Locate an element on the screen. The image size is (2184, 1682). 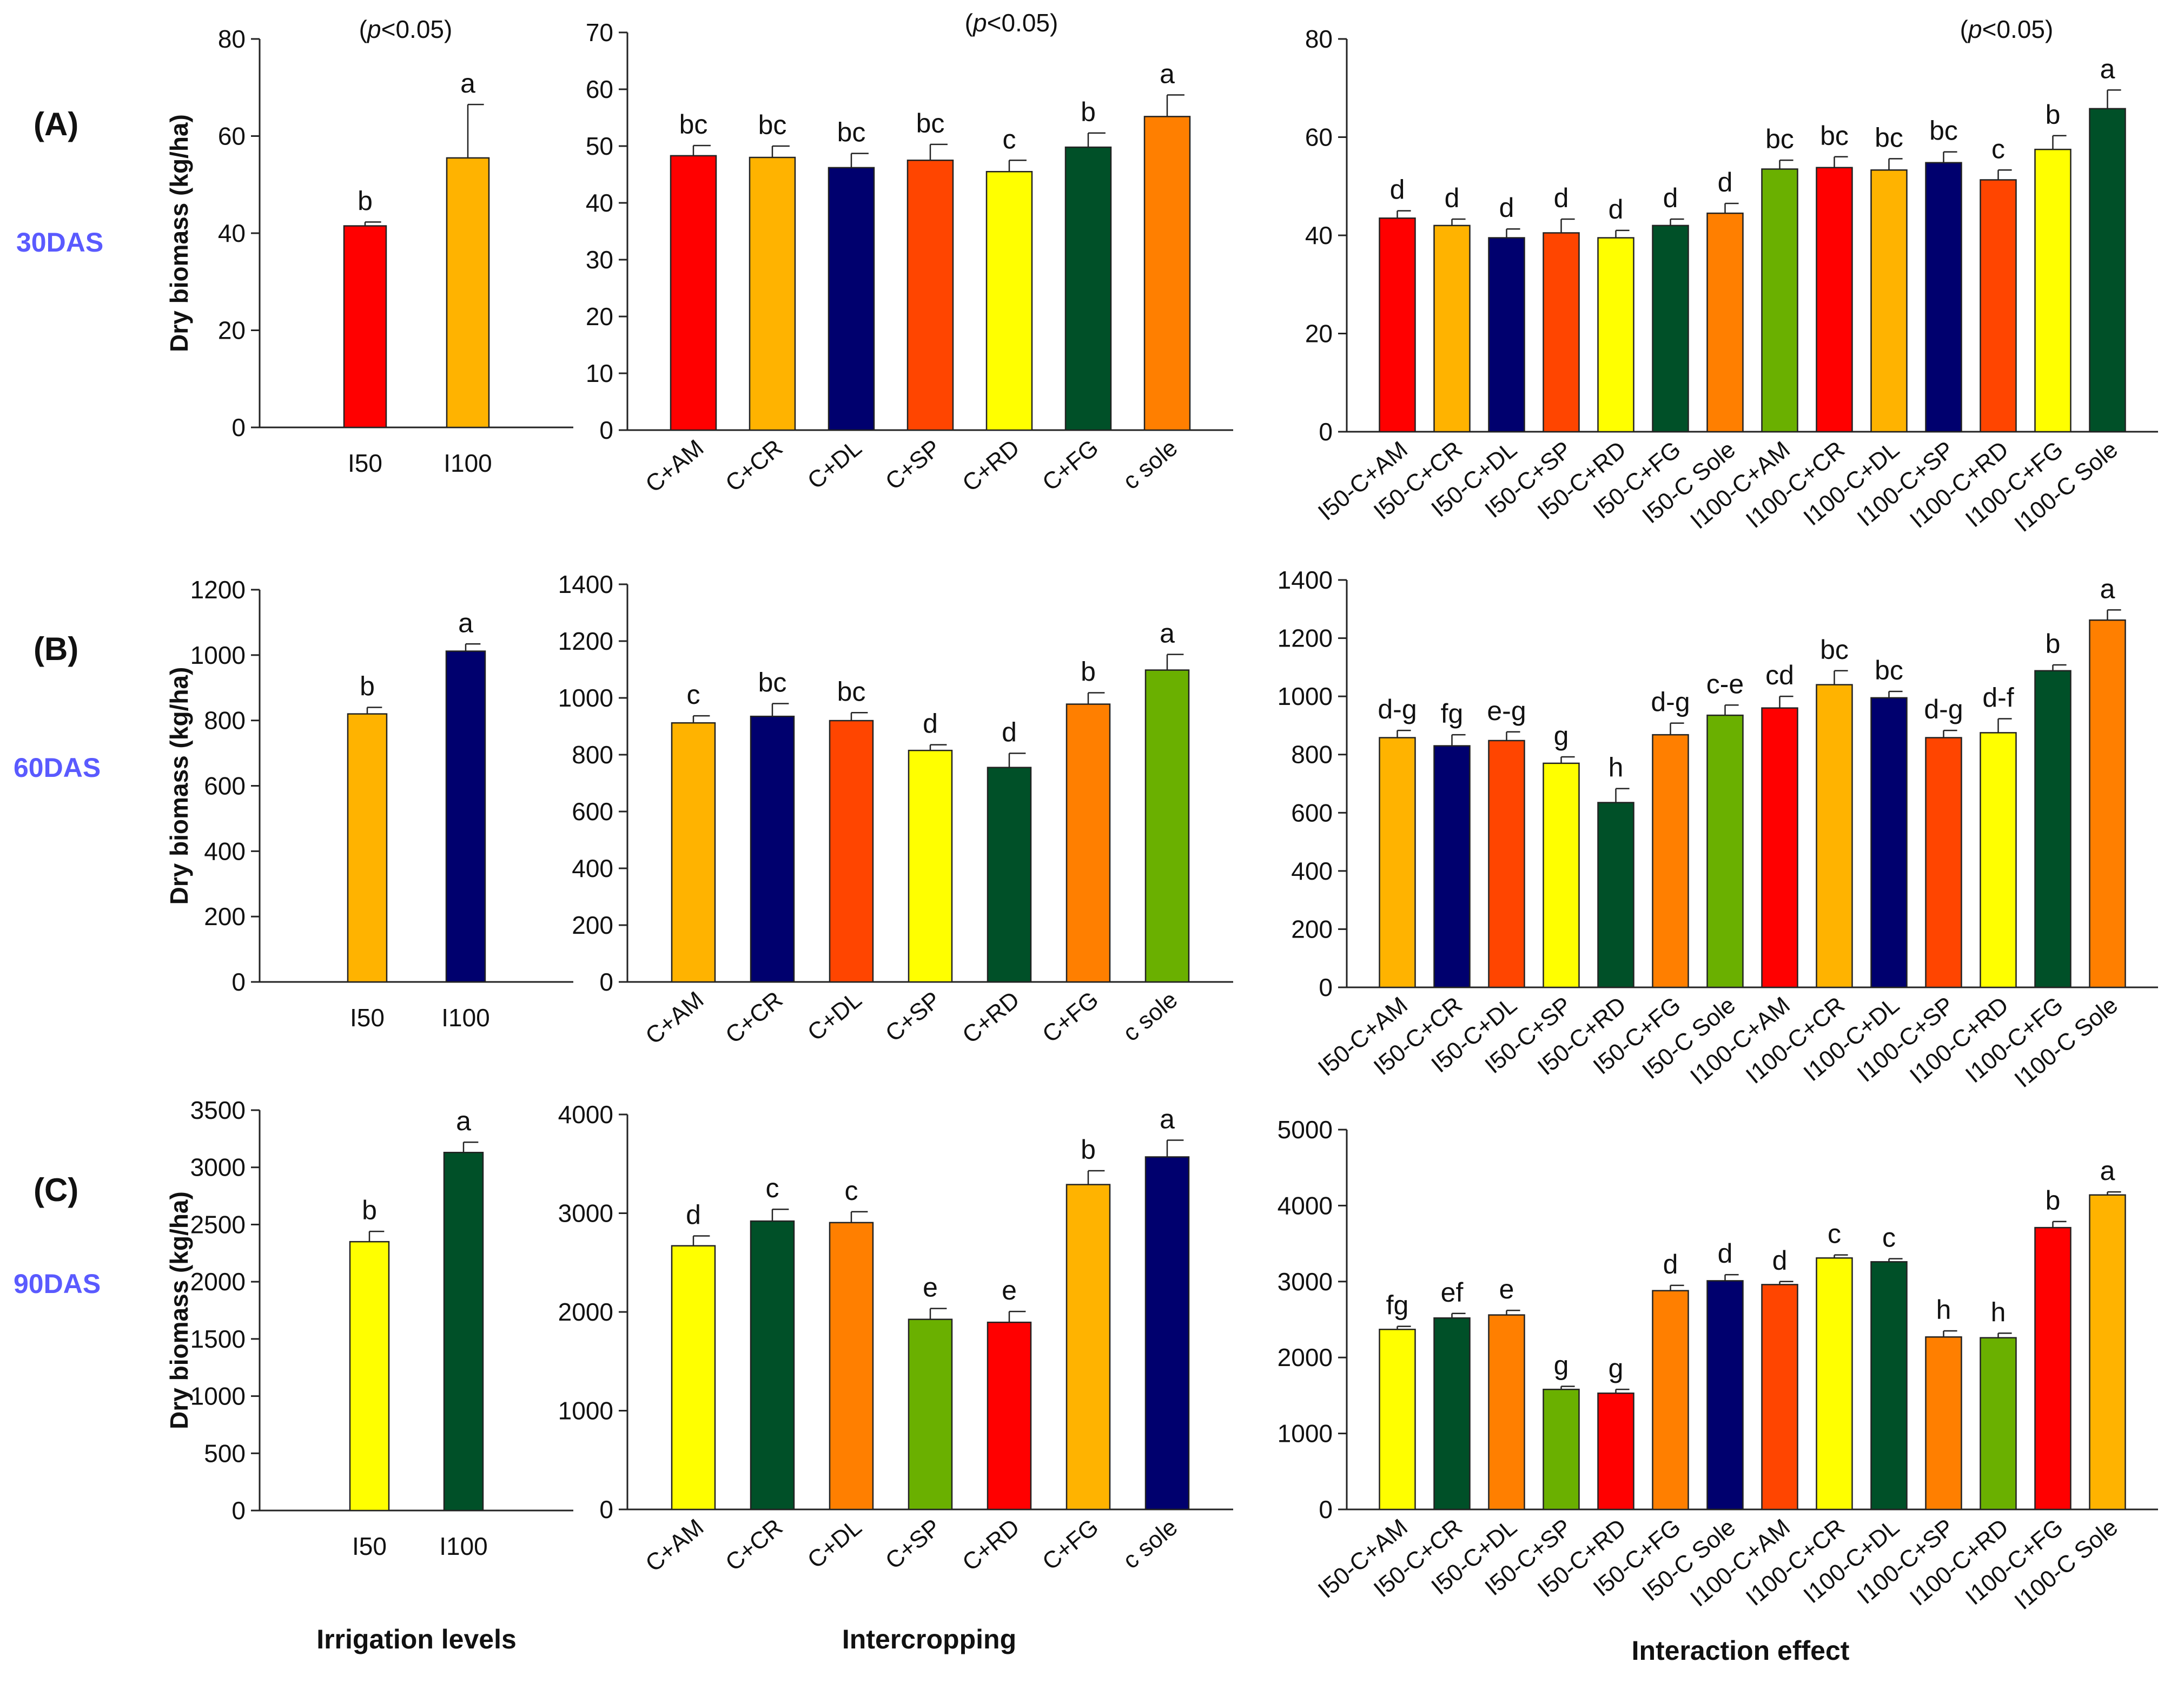
row-label-a: (A) is located at coordinates (56, 124).